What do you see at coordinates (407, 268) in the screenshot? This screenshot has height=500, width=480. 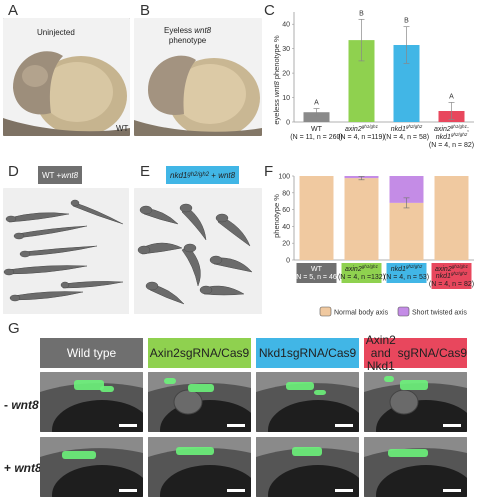 I see `chart-f-group-label: nkd1gh2/gh2` at bounding box center [407, 268].